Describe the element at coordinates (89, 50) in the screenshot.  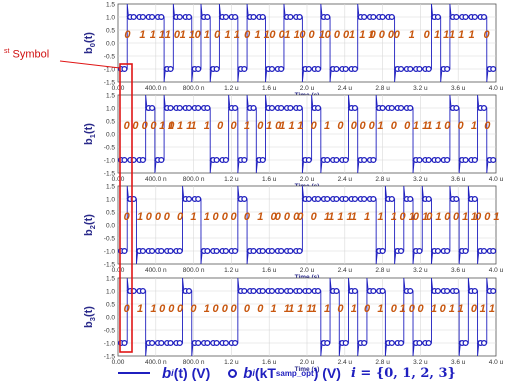
I see `y-axis-title-main: b` at that location.